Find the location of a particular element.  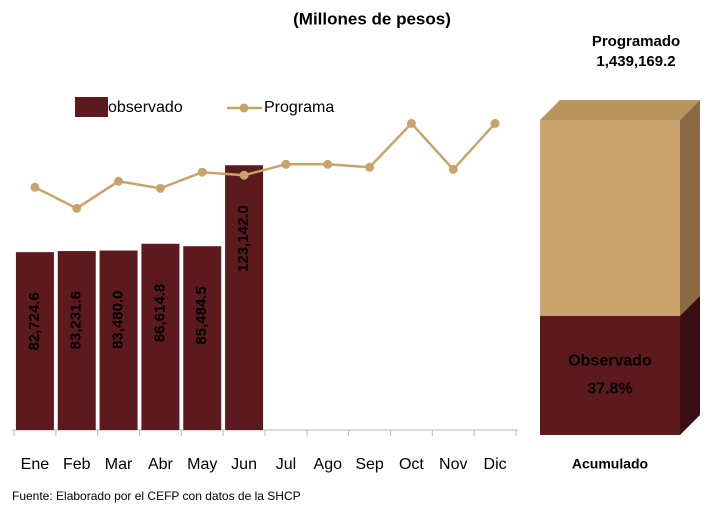

x-tick-label: Jul is located at coordinates (286, 464).